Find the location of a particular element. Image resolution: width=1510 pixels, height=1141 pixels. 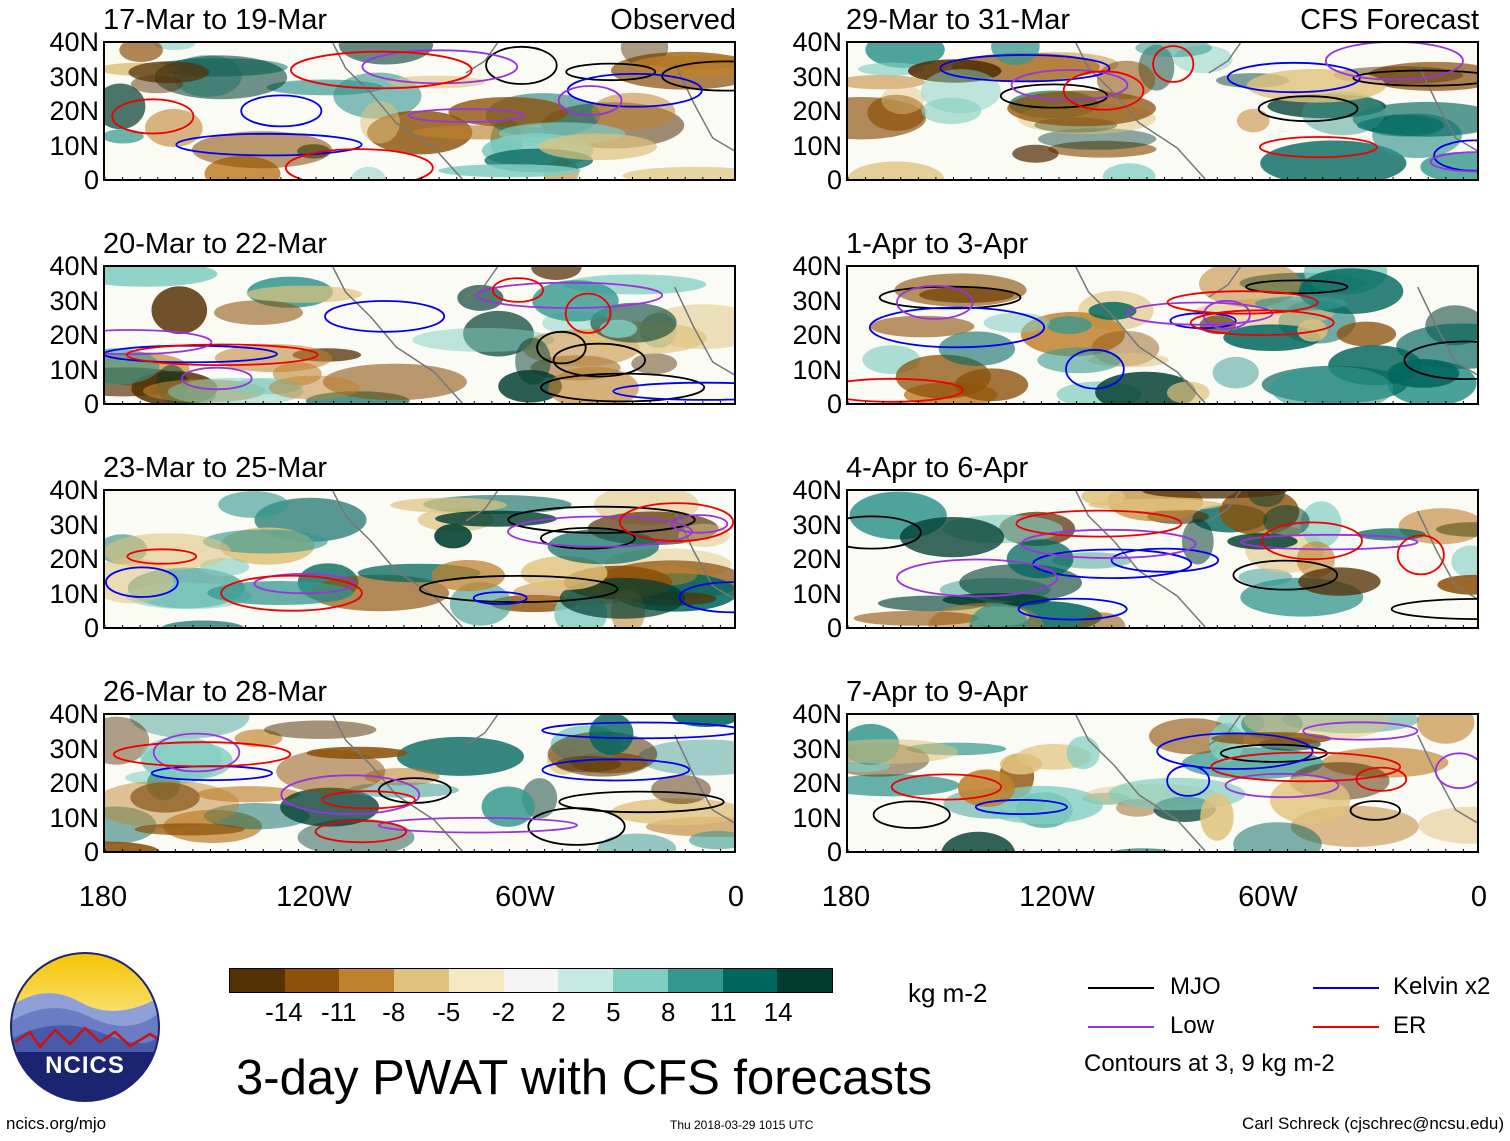

colorbar-label: 14 is located at coordinates (778, 1012).